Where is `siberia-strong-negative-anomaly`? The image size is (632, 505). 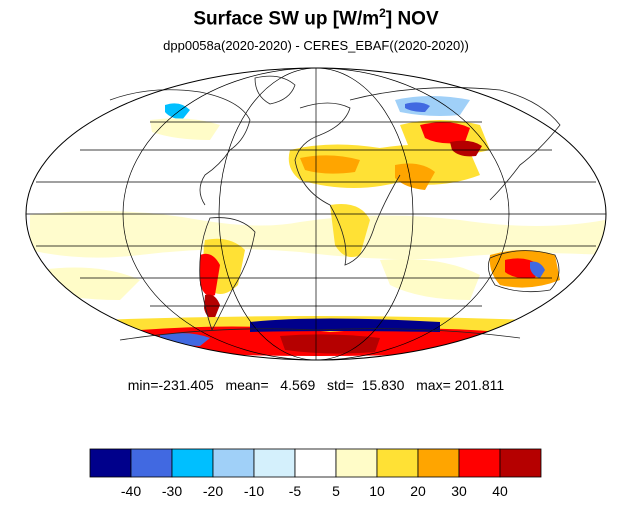
siberia-strong-negative-anomaly is located at coordinates (417, 107).